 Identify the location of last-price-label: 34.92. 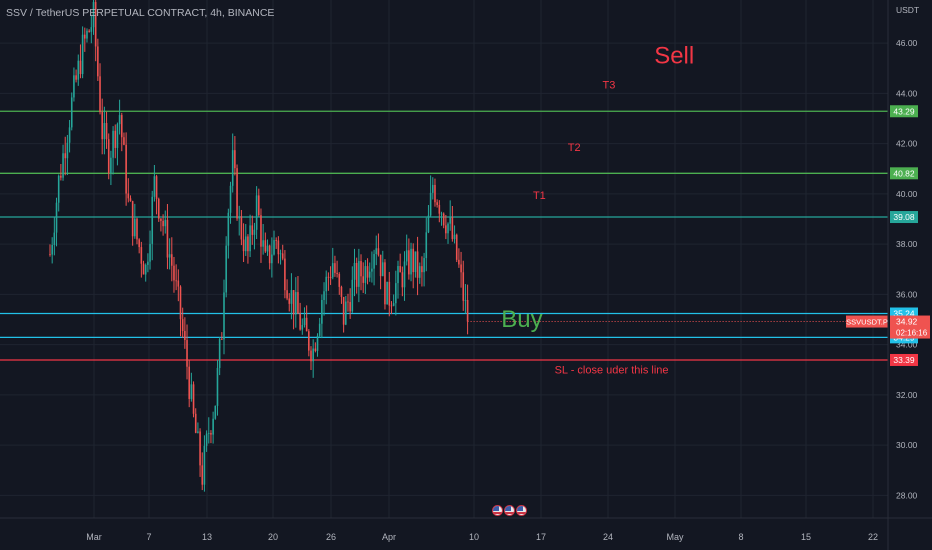
(907, 322).